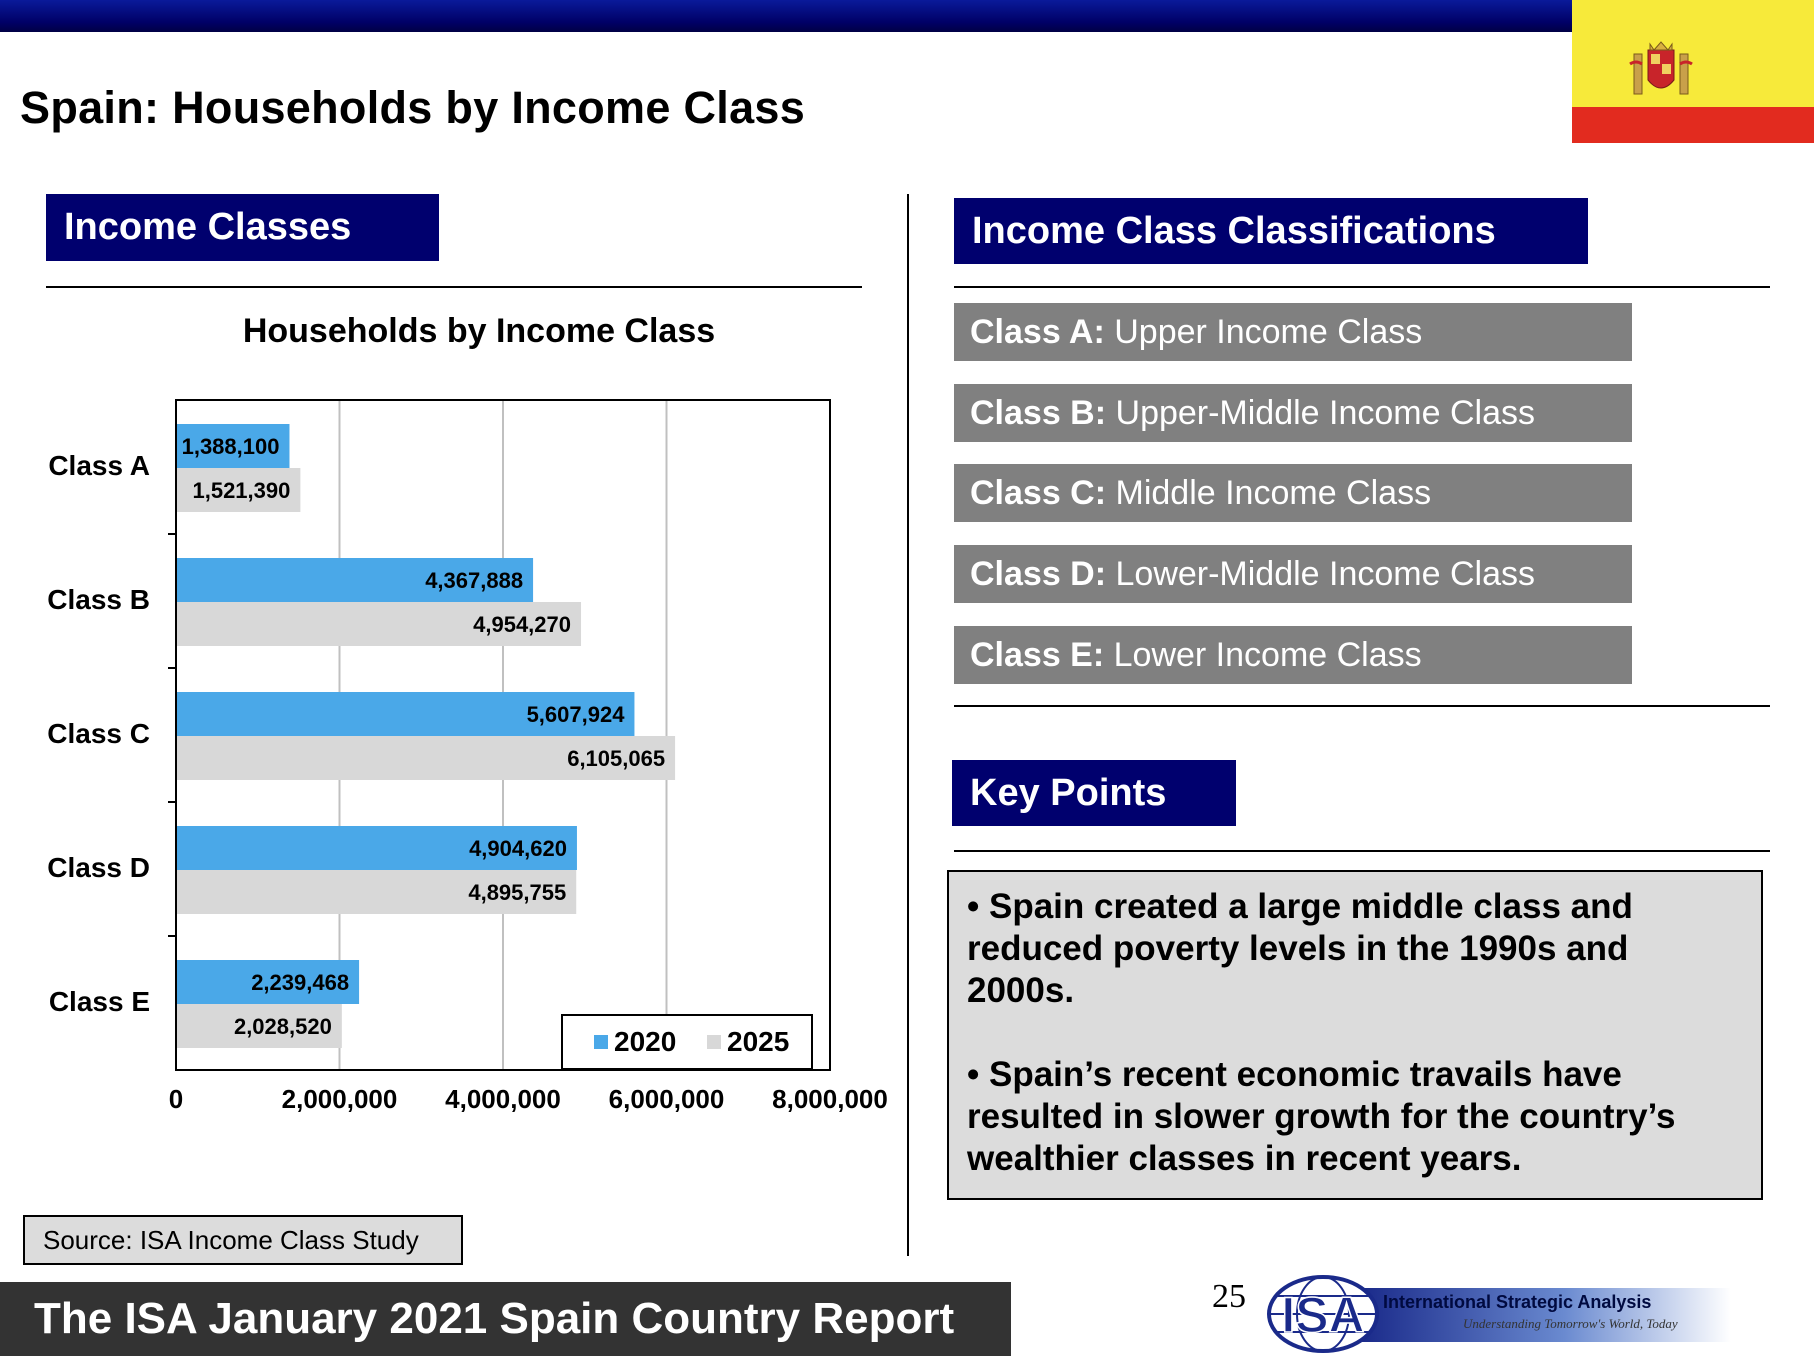 The height and width of the screenshot is (1356, 1814). I want to click on class-desc: Lower Income Class, so click(1263, 654).